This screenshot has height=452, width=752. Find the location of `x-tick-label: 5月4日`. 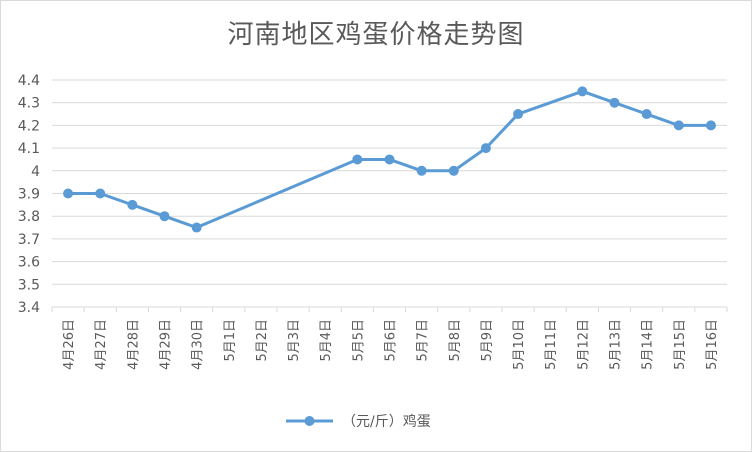

x-tick-label: 5月4日 is located at coordinates (326, 340).